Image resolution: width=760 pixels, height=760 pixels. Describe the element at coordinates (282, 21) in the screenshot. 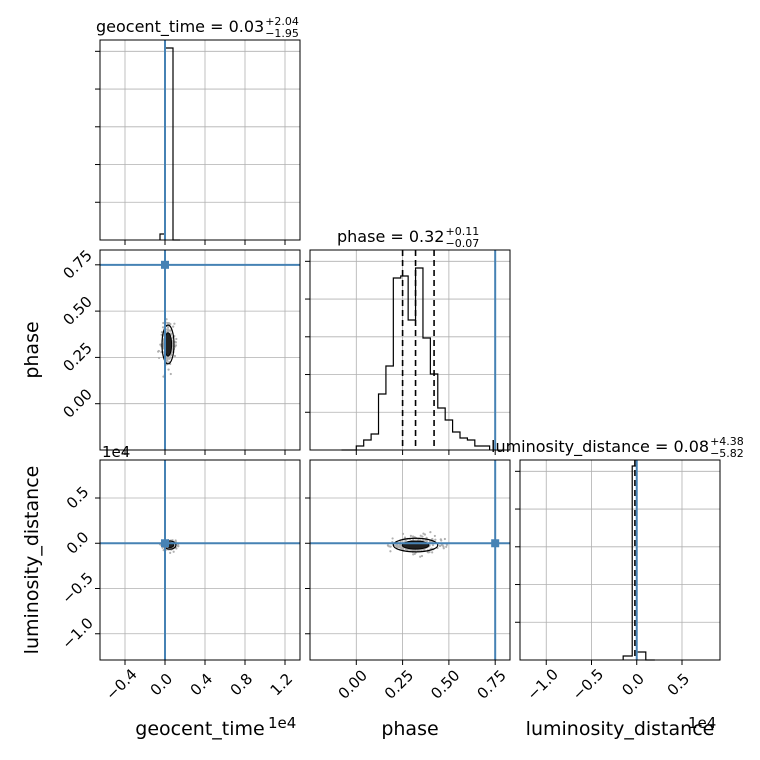

I see `title-plus-error: +2.04` at that location.